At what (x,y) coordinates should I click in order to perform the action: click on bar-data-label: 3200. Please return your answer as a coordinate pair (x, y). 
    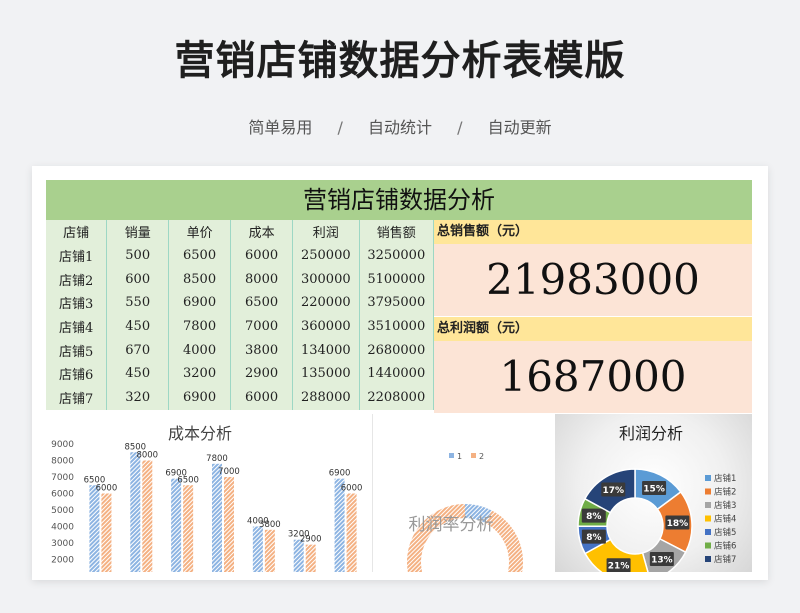
    Looking at the image, I should click on (299, 535).